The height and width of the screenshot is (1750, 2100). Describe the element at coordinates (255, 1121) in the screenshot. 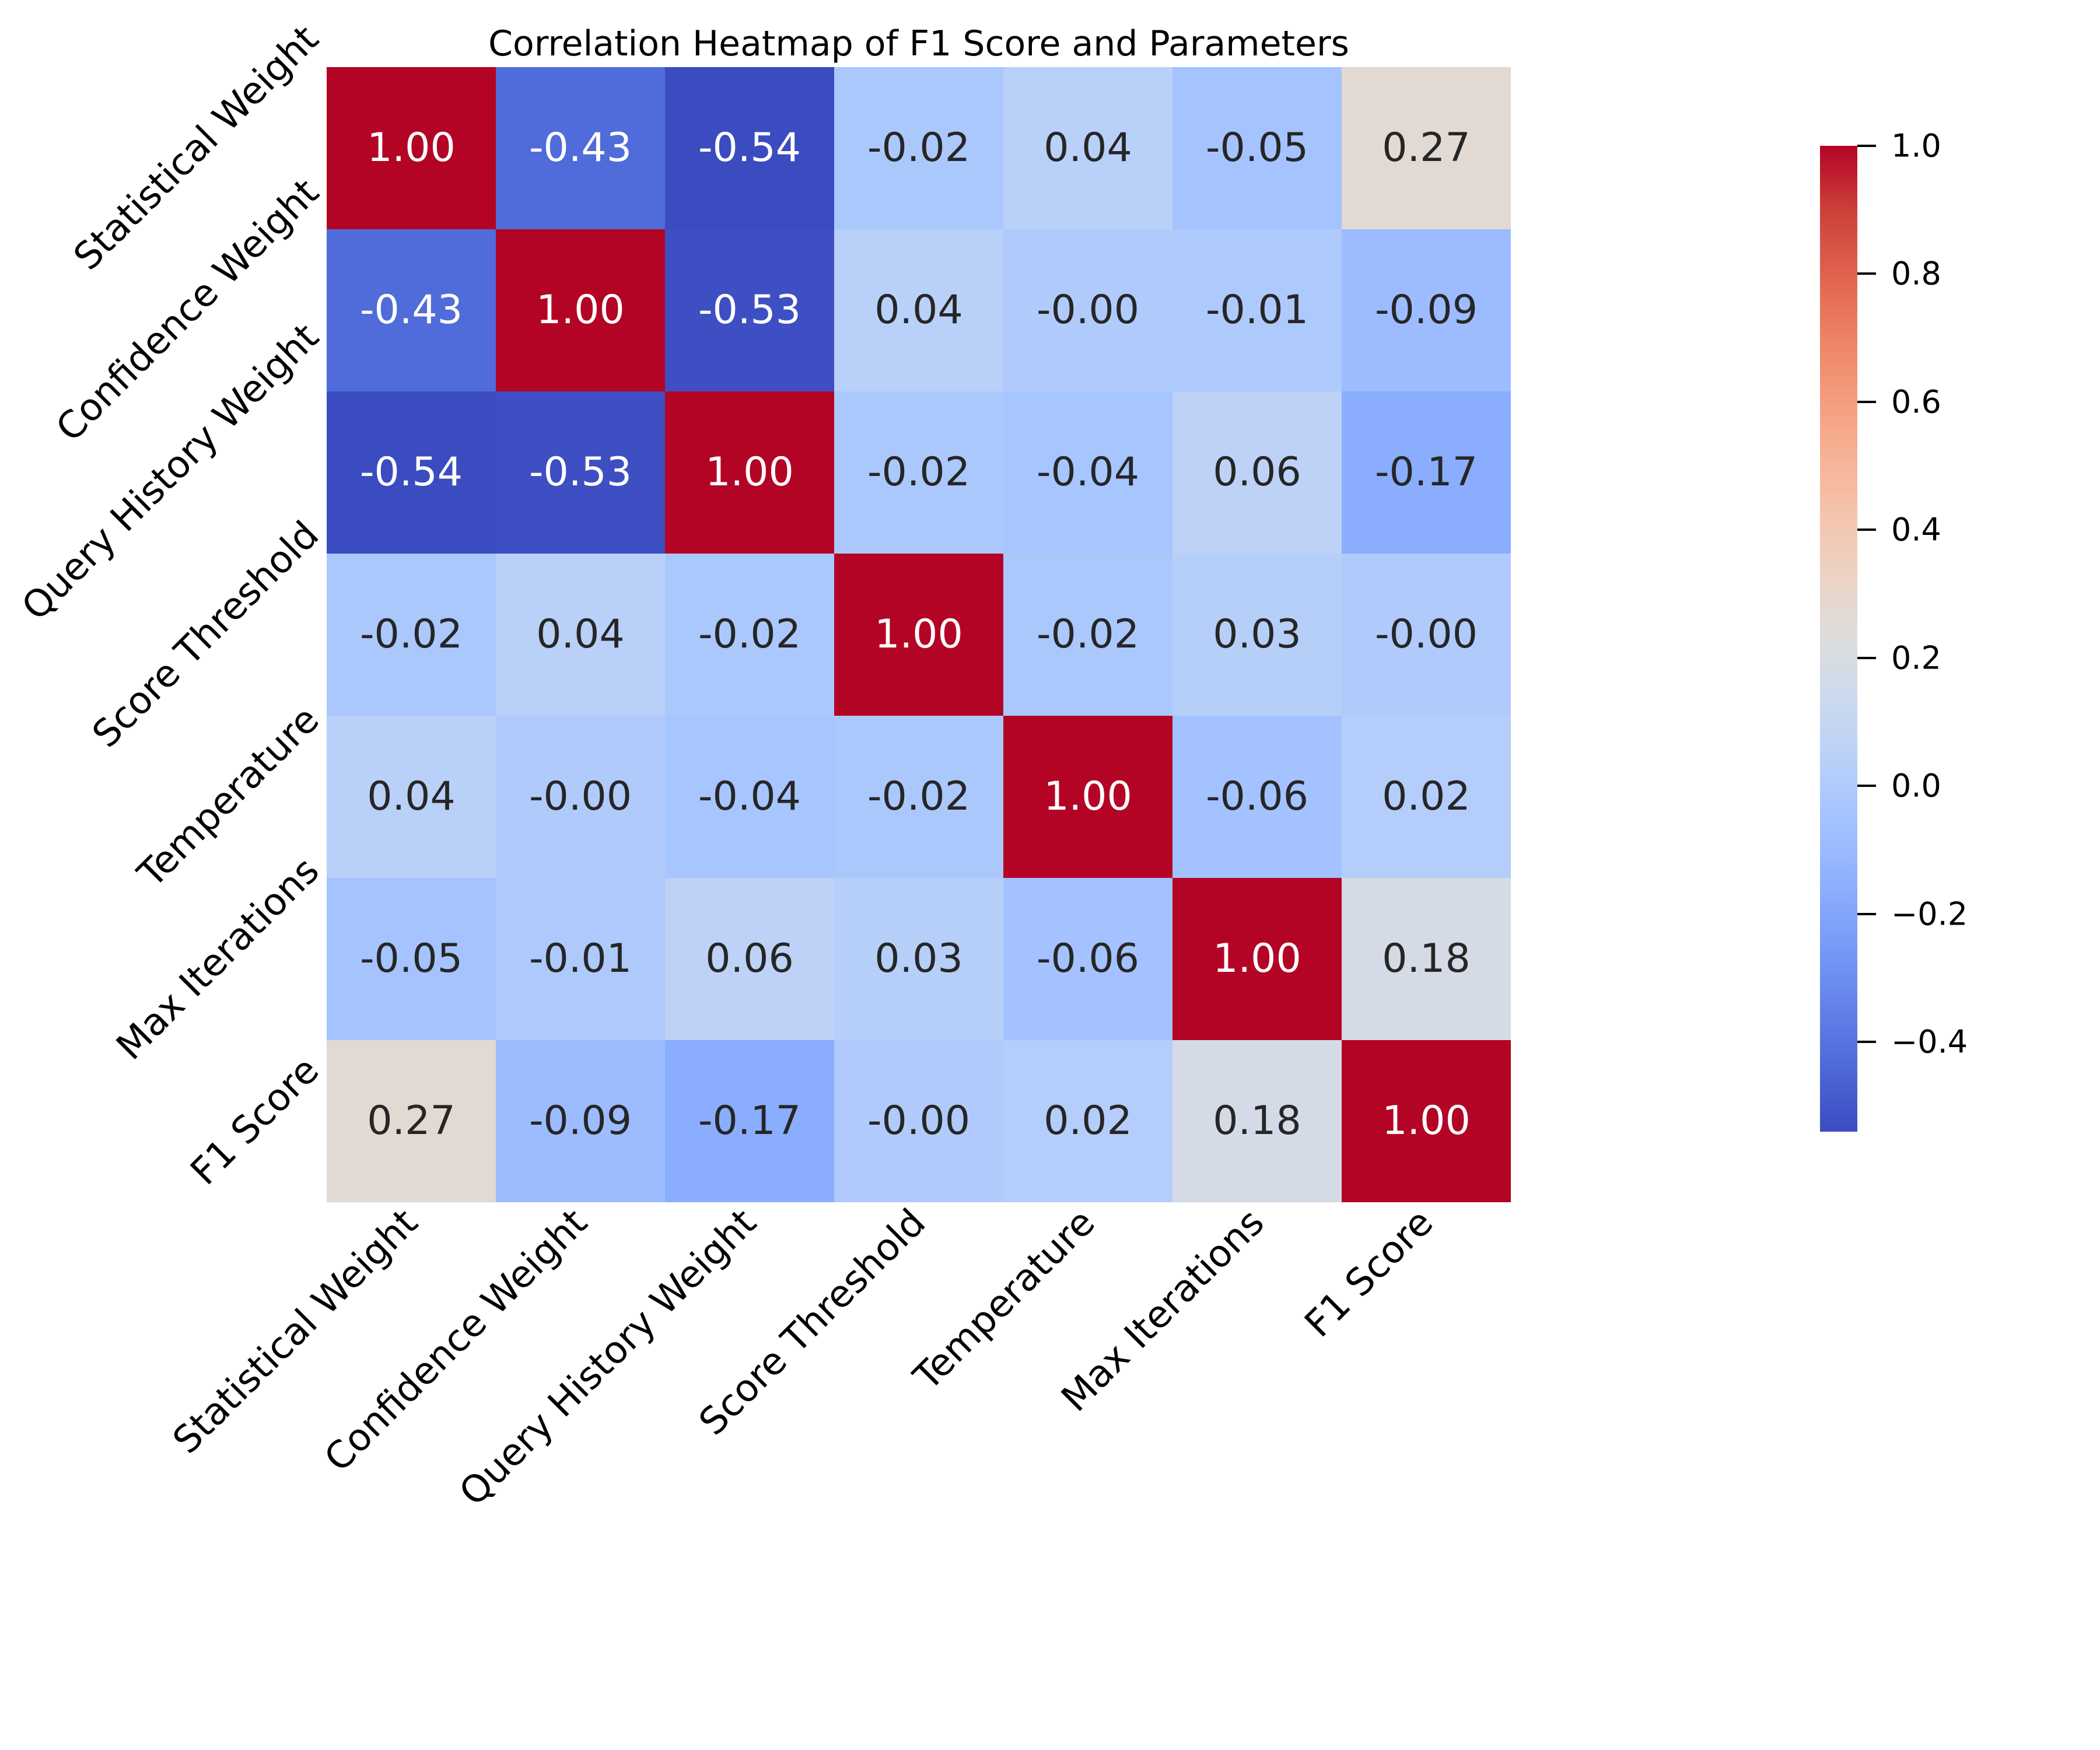

I see `y-tick-label: F1 Score` at that location.